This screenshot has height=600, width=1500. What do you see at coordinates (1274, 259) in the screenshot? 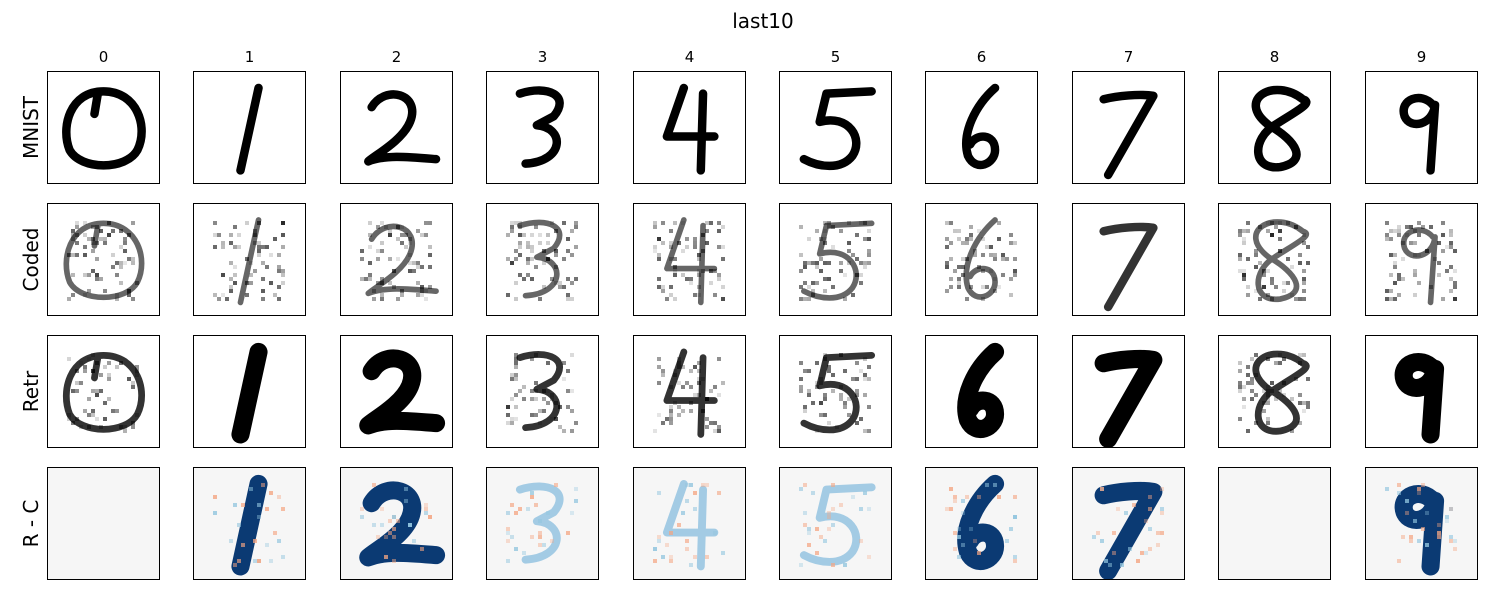
I see `panel-frame` at bounding box center [1274, 259].